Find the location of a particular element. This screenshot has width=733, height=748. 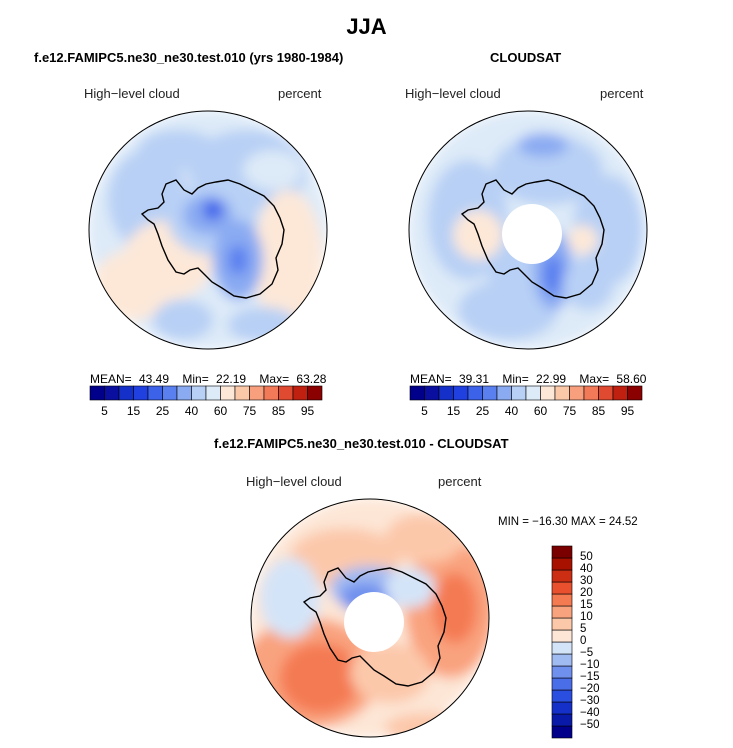

panel-3-map is located at coordinates (370, 618).